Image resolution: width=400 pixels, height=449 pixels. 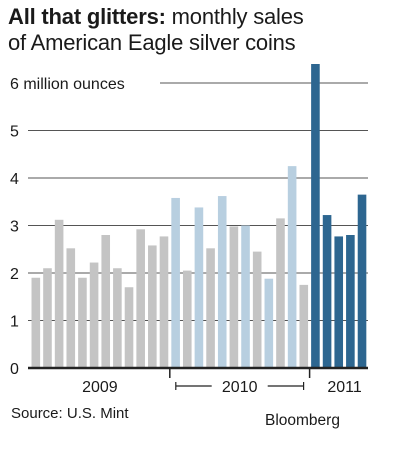 What do you see at coordinates (152, 42) in the screenshot?
I see `title-line2: of American Eagle silver coins` at bounding box center [152, 42].